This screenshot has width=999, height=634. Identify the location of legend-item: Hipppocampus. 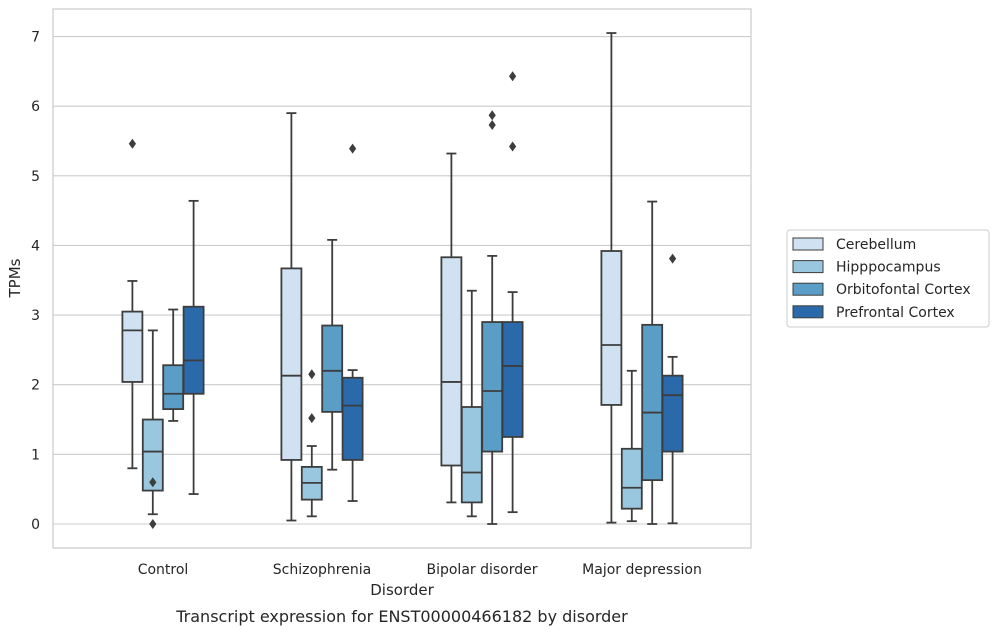
(866, 268).